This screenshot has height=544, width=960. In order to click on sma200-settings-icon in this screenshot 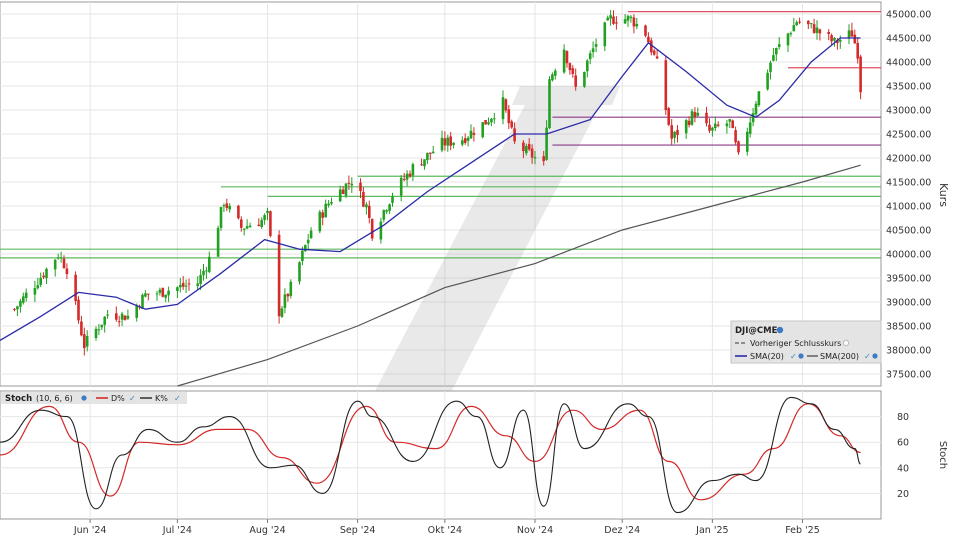, I will do `click(875, 356)`.